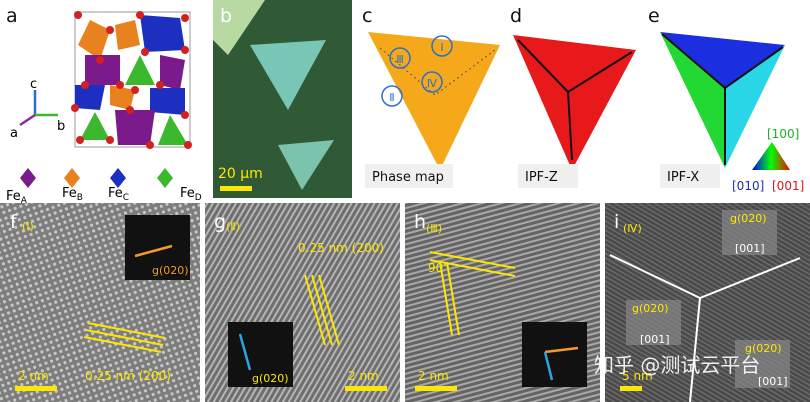 This screenshot has width=810, height=402. I want to click on panel-label: i, so click(616, 222).